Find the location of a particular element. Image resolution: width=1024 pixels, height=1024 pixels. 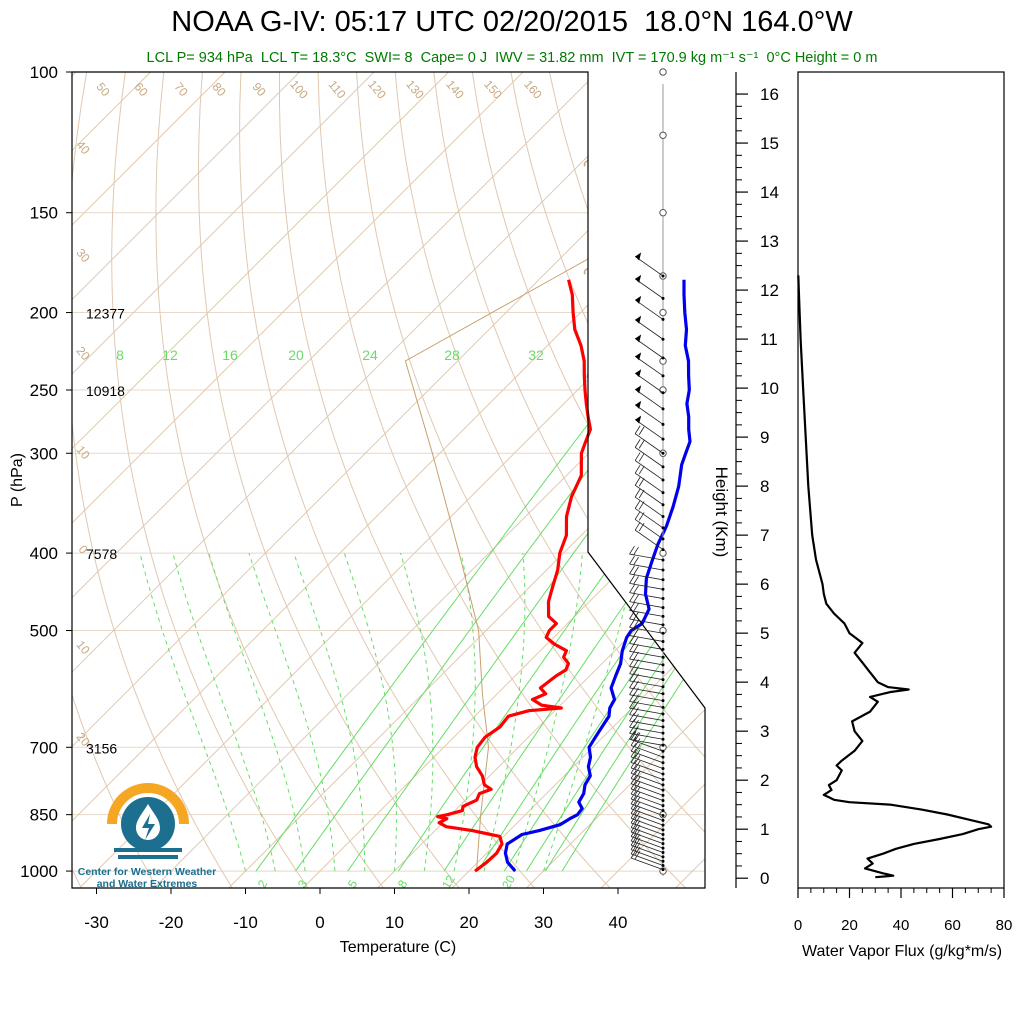

temperature-tick-label: 30 is located at coordinates (543, 922).